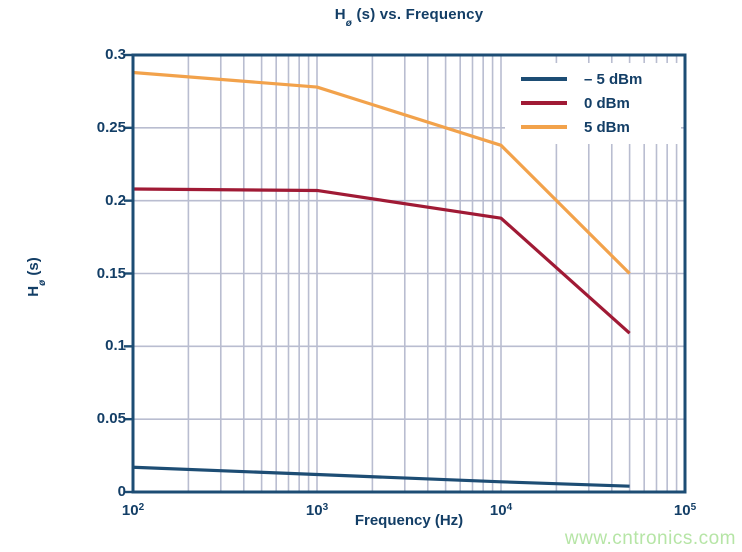  What do you see at coordinates (409, 520) in the screenshot?
I see `x-axis-title: Frequency (Hz)` at bounding box center [409, 520].